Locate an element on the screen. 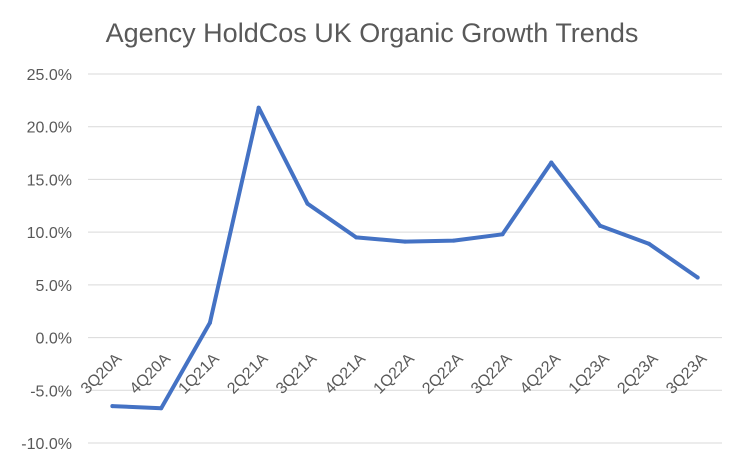 The image size is (745, 467). y-tick-label: 15.0% is located at coordinates (49, 180).